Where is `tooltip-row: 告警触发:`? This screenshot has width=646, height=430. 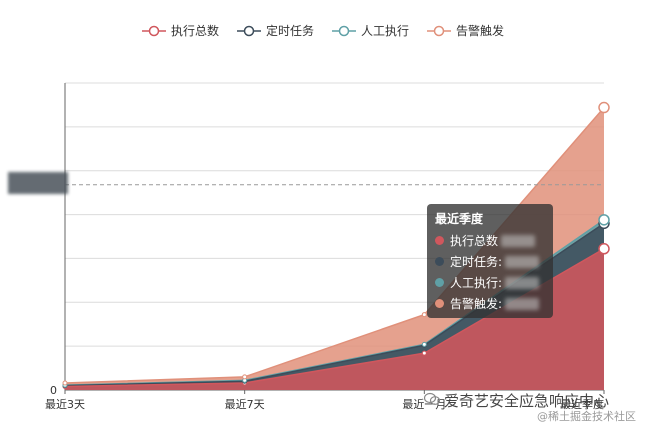
tooltip-row: 告警触发: is located at coordinates (490, 303).